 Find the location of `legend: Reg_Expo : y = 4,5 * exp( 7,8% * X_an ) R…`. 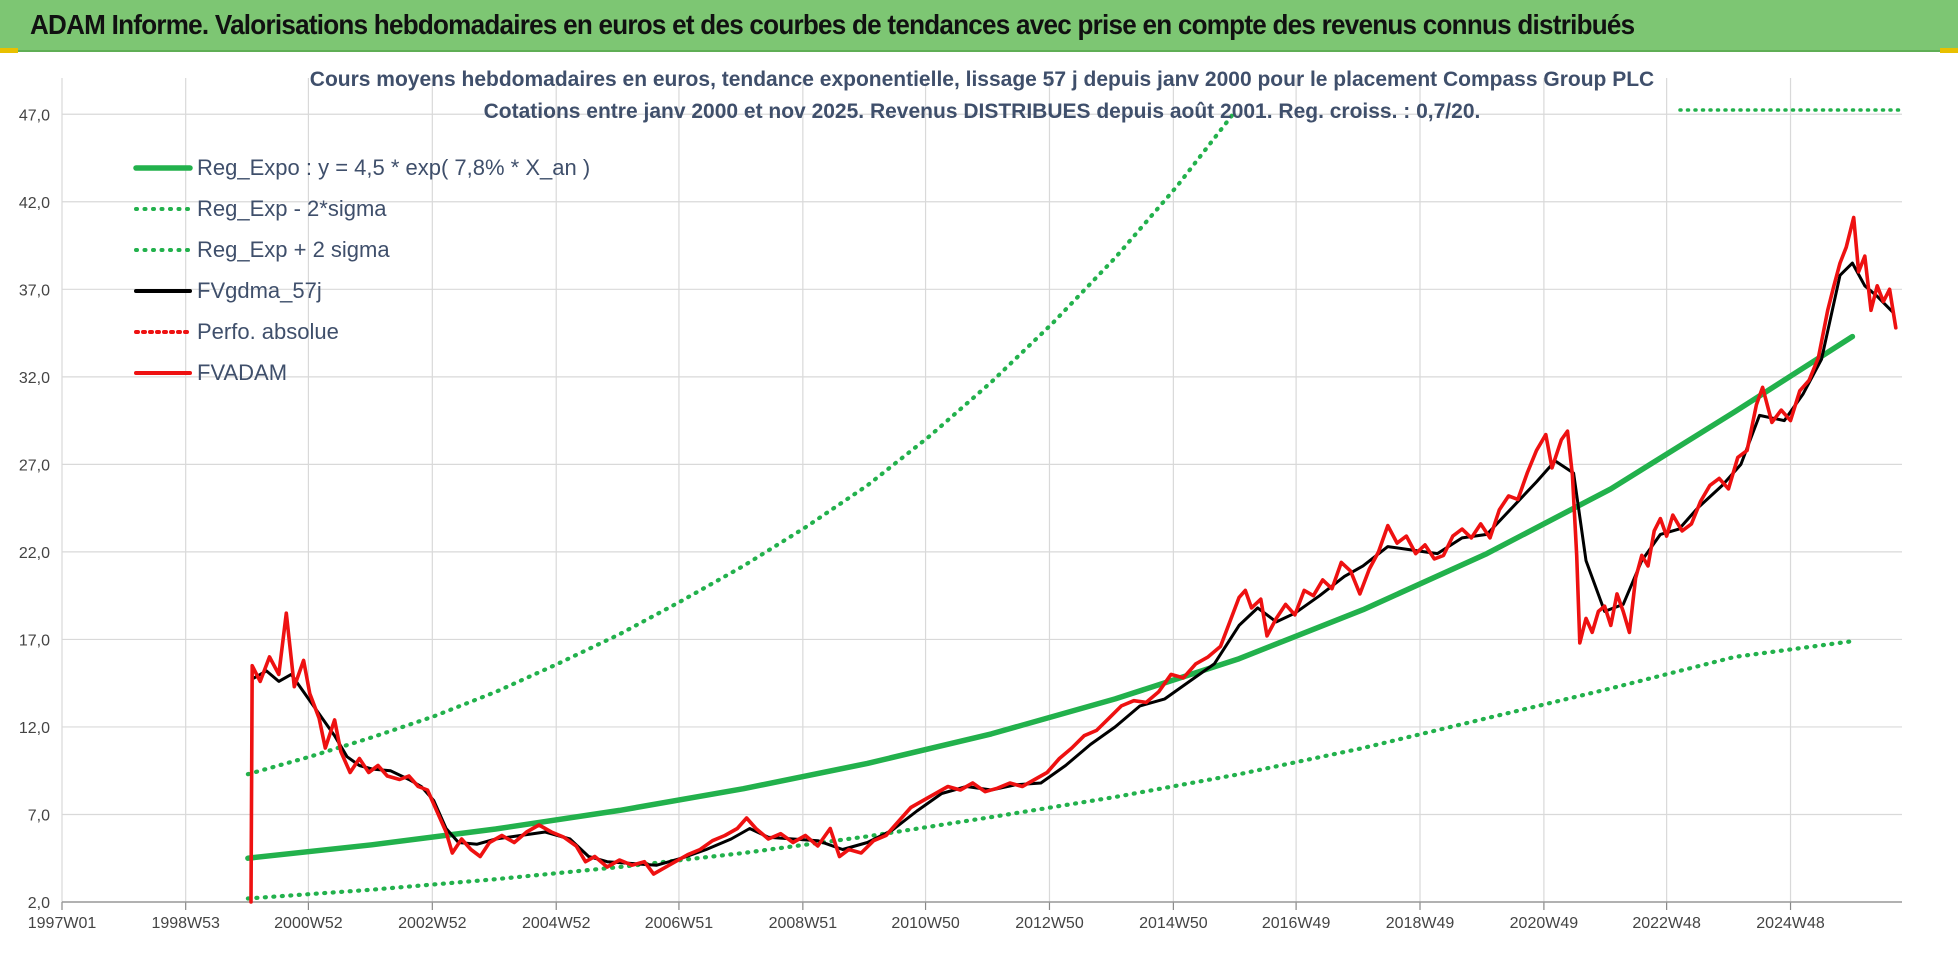

legend: Reg_Expo : y = 4,5 * exp( 7,8% * X_an ) R… is located at coordinates (361, 270).